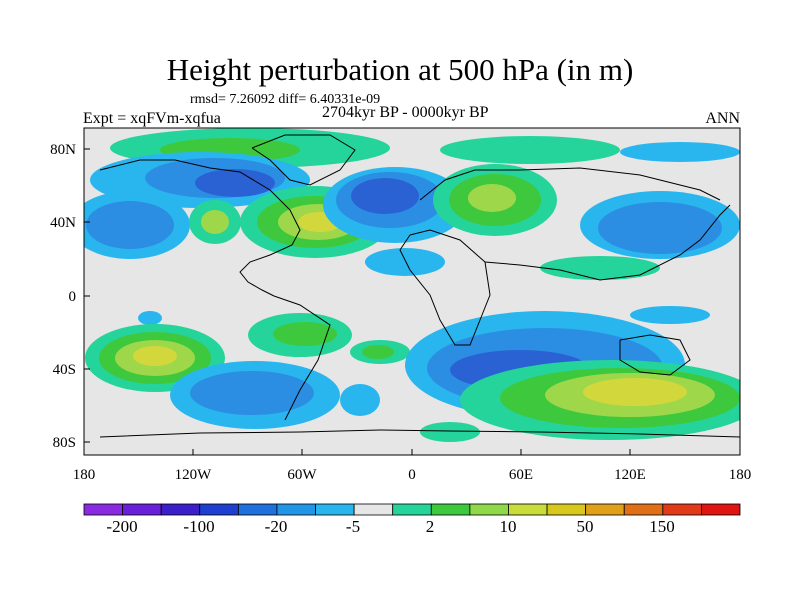  What do you see at coordinates (430, 526) in the screenshot?
I see `colorbar-label: 2` at bounding box center [430, 526].